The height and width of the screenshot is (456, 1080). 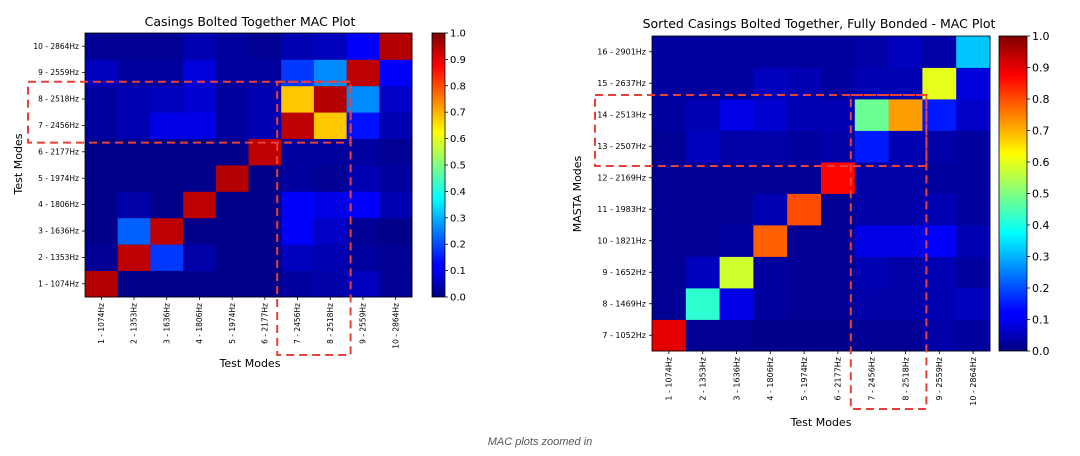 What do you see at coordinates (621, 146) in the screenshot?
I see `y-tick-label: 13 - 2507Hz` at bounding box center [621, 146].